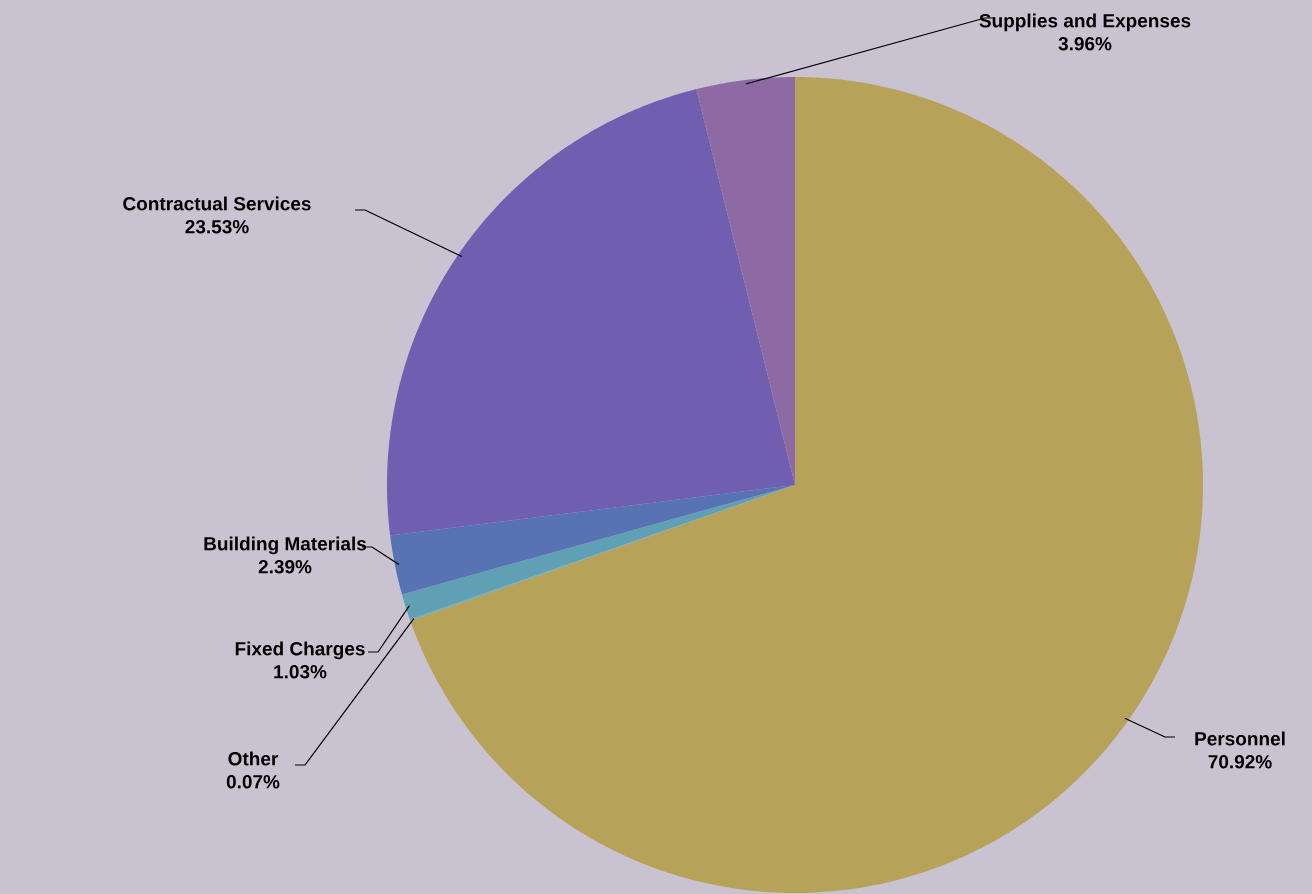 The width and height of the screenshot is (1312, 894). I want to click on slice-label: Supplies and Expenses, so click(1085, 22).